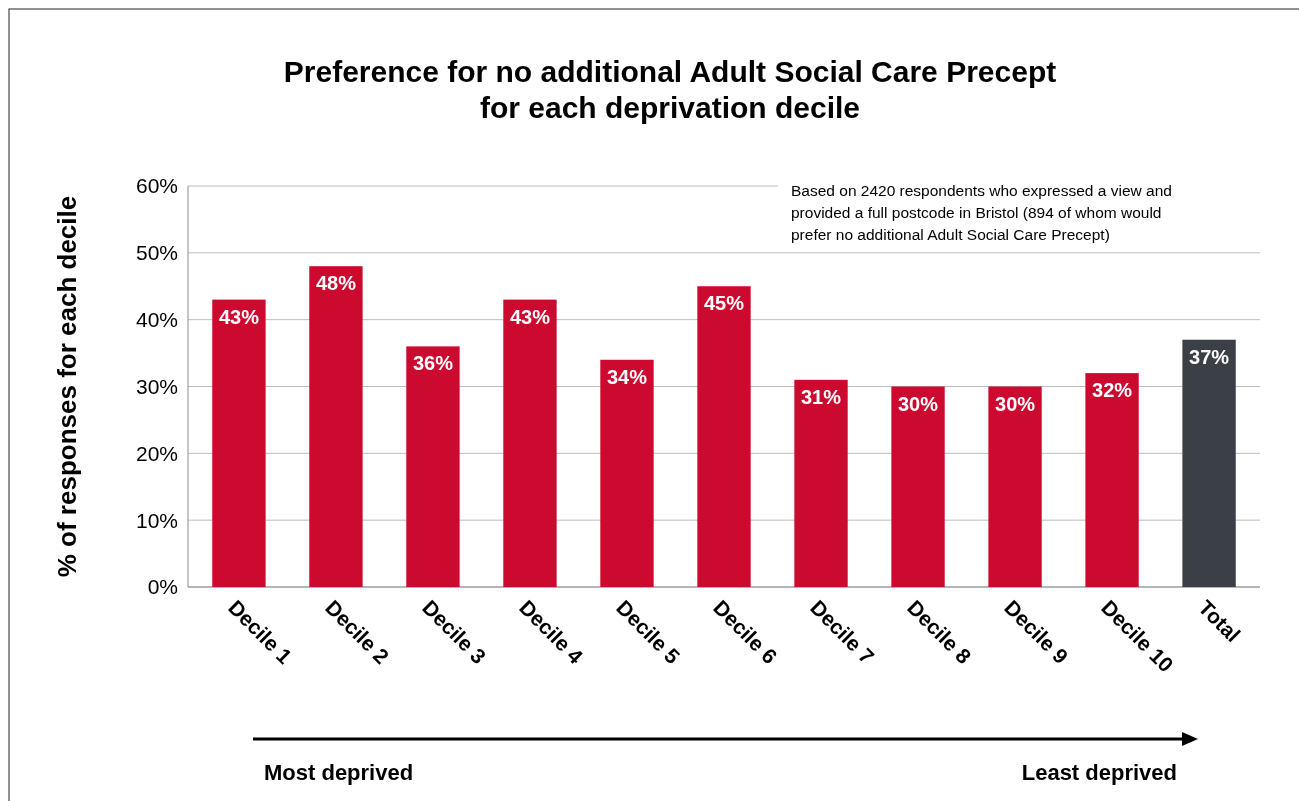 This screenshot has width=1299, height=801. Describe the element at coordinates (981, 212) in the screenshot. I see `annotation: Based on 2420 respondents who expressed a view and provided a full postcode in Bristol (894 of whom would prefer no additional Adult Social Care Precept)` at that location.